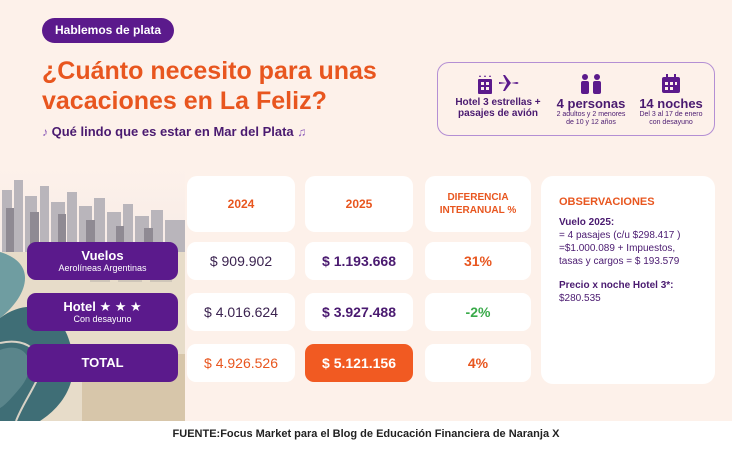  Describe the element at coordinates (591, 103) in the screenshot. I see `info-people-title: 4 personas` at that location.